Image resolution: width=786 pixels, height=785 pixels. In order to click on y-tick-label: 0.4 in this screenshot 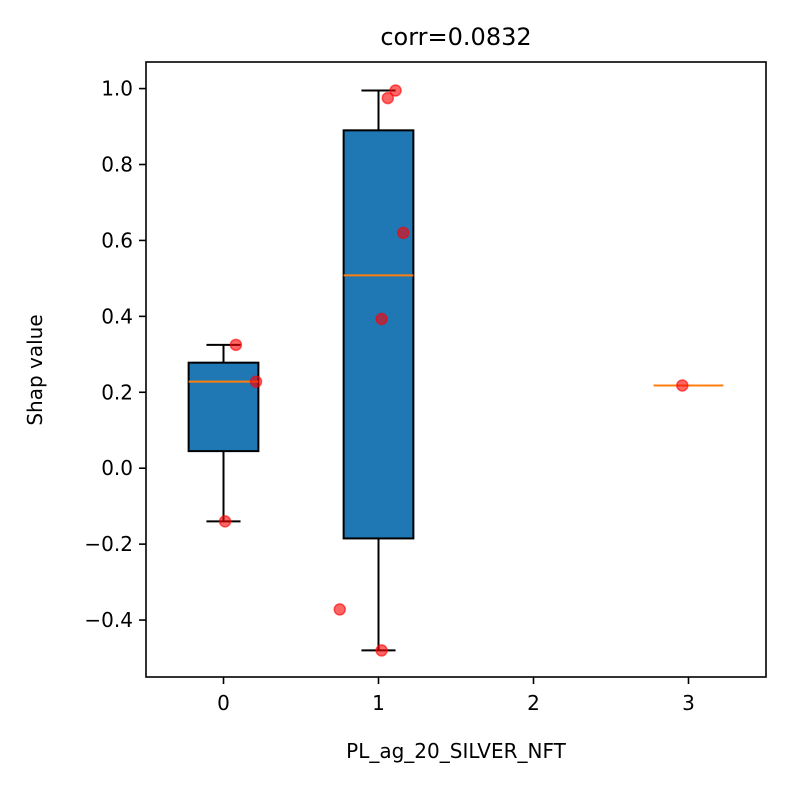, I will do `click(117, 316)`.